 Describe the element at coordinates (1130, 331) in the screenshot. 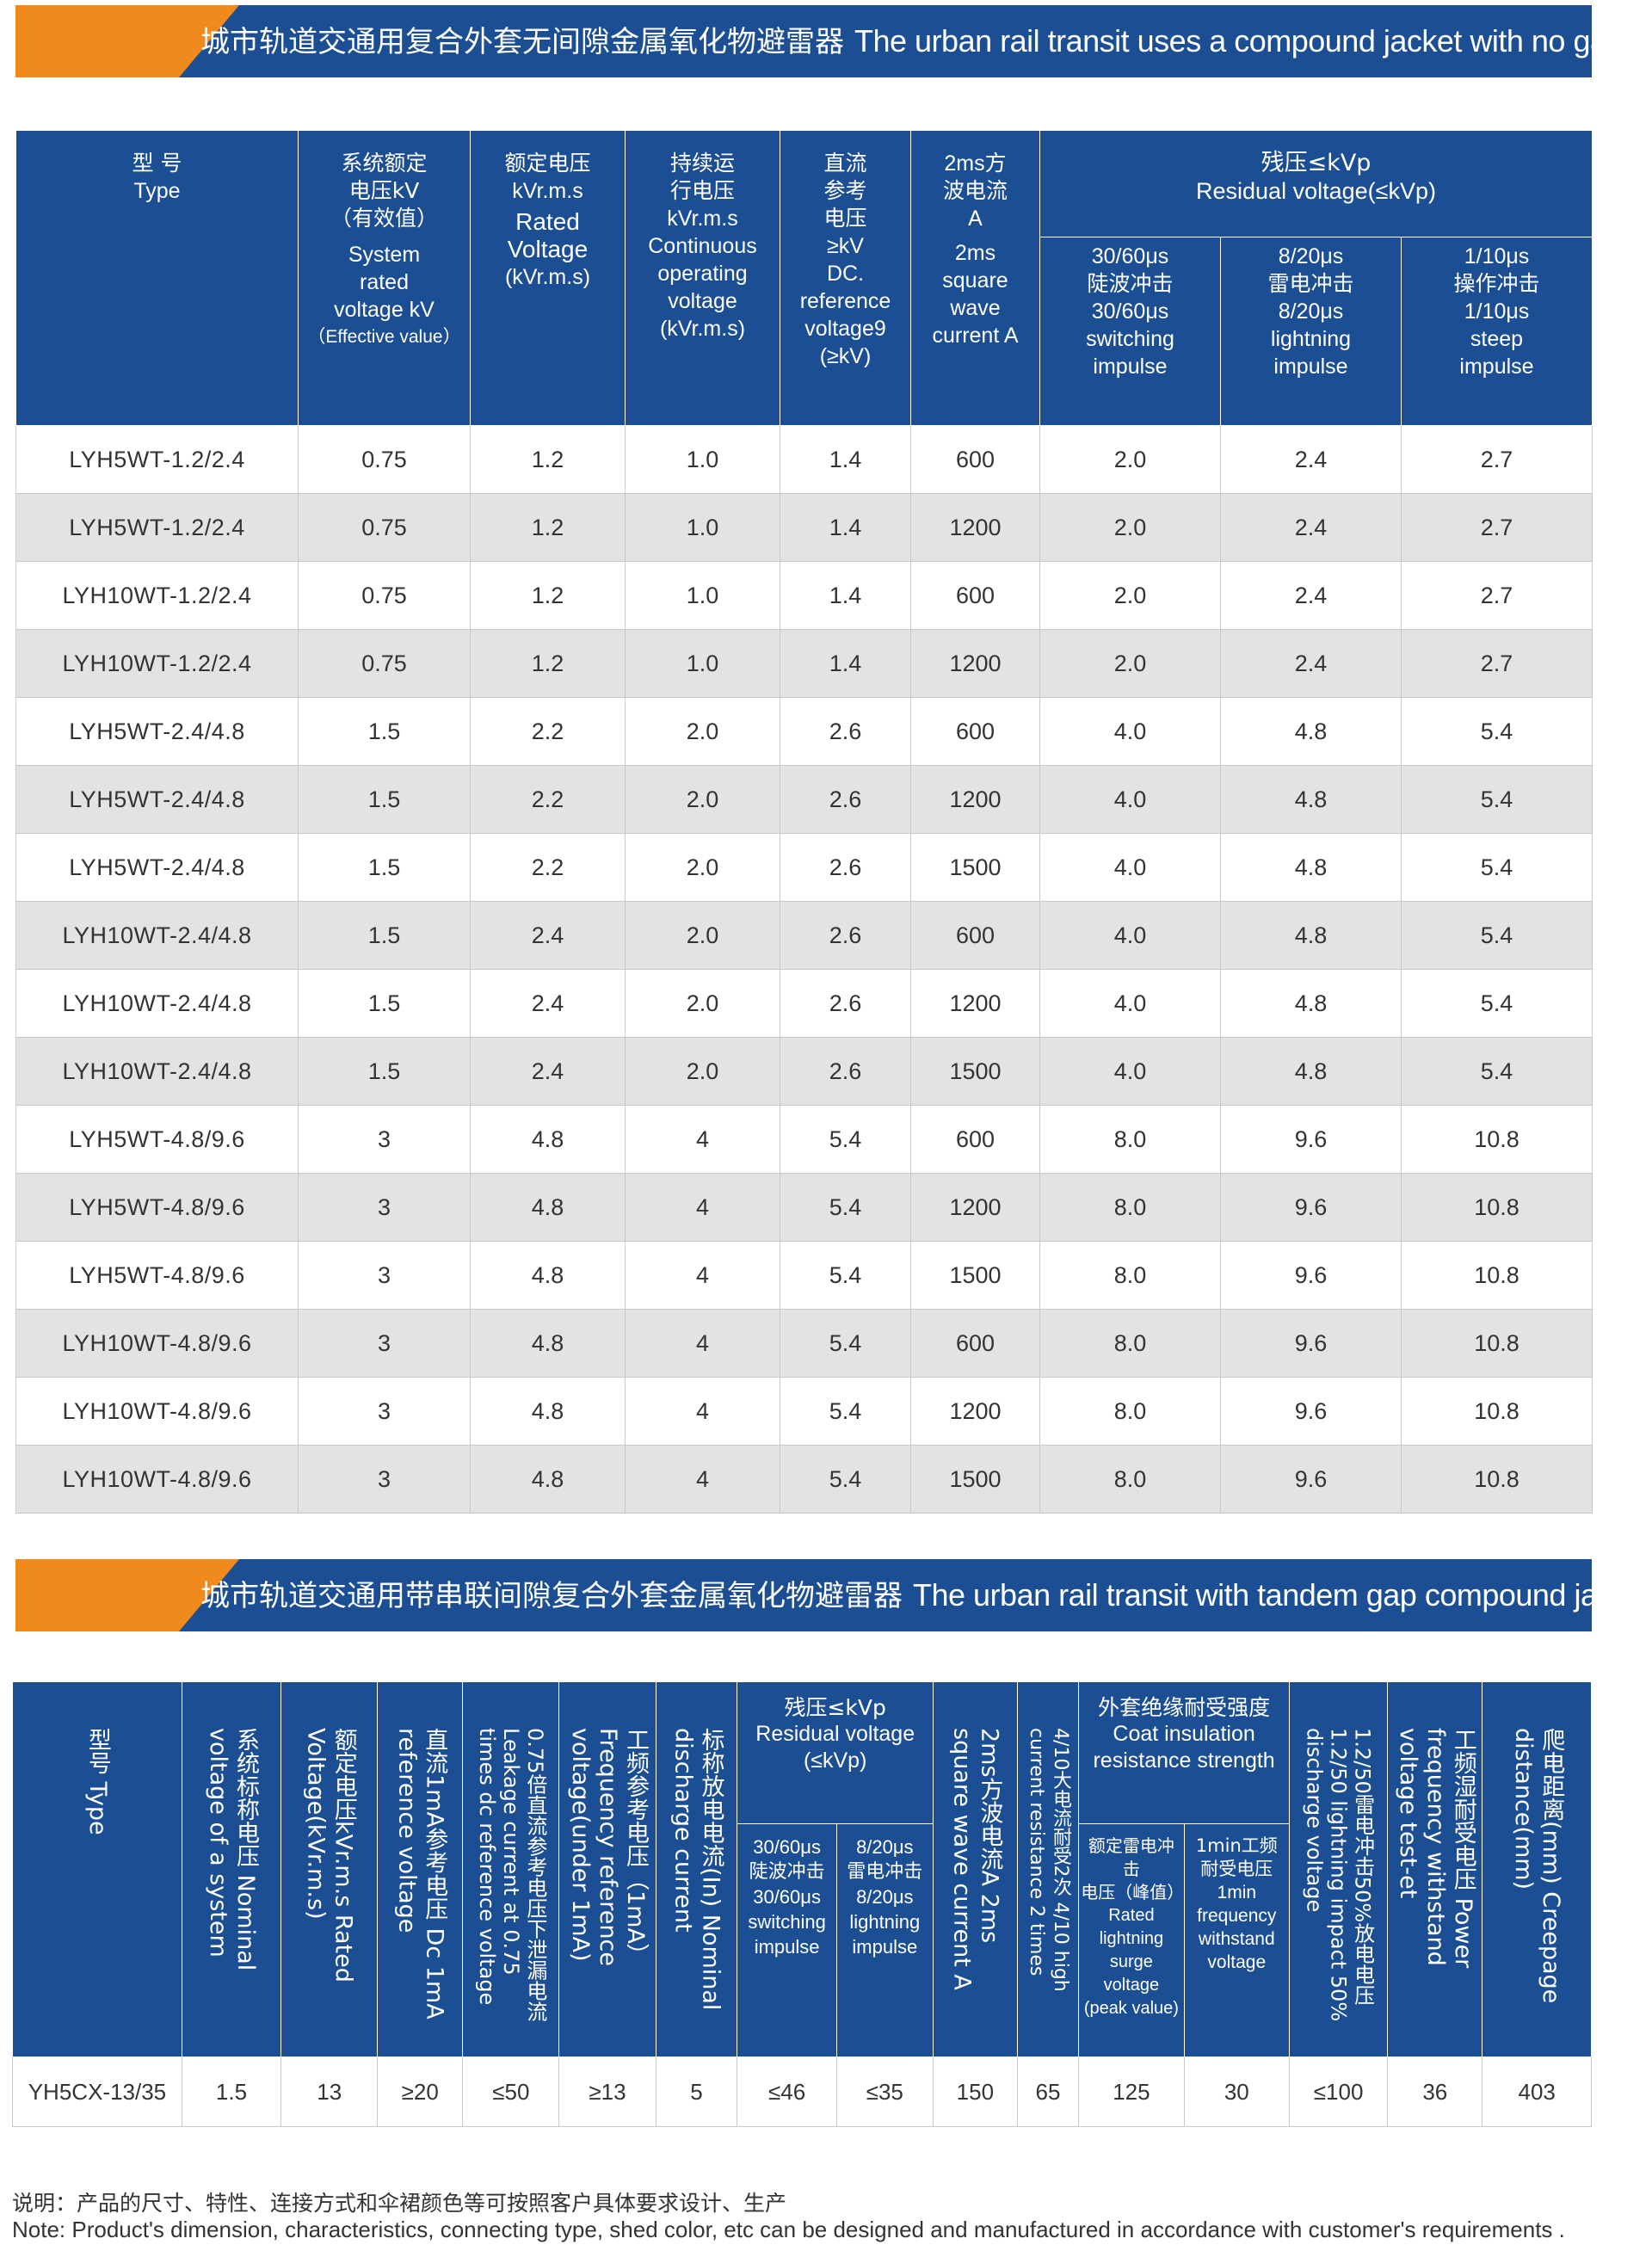

I see `header-switching-impulse: 30/60μs 陡波冲击 30/60μs switching impulse` at that location.